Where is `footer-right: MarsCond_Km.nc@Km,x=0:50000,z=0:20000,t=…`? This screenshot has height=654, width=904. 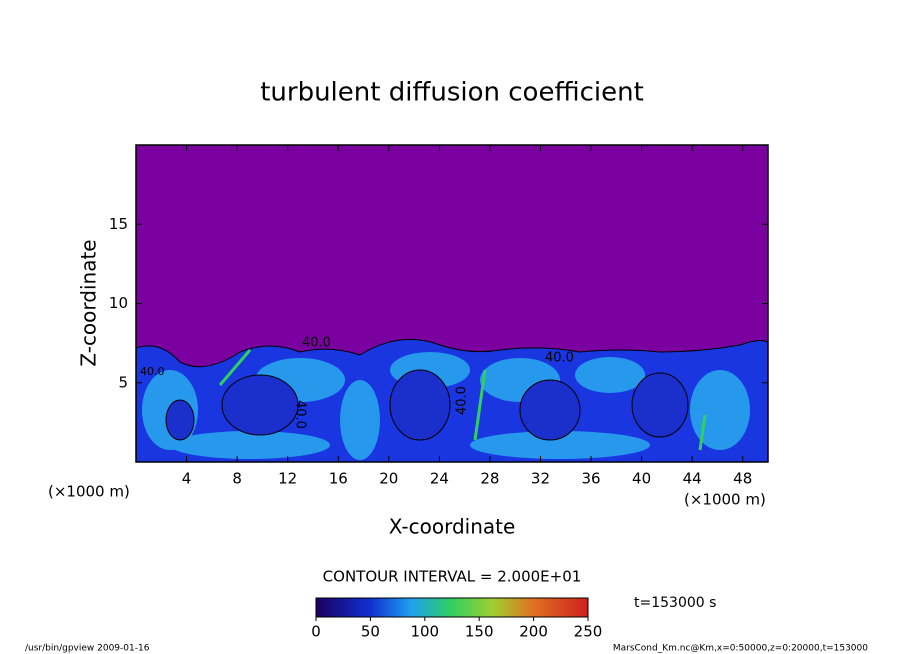
footer-right: MarsCond_Km.nc@Km,x=0:50000,z=0:20000,t=… is located at coordinates (740, 649).